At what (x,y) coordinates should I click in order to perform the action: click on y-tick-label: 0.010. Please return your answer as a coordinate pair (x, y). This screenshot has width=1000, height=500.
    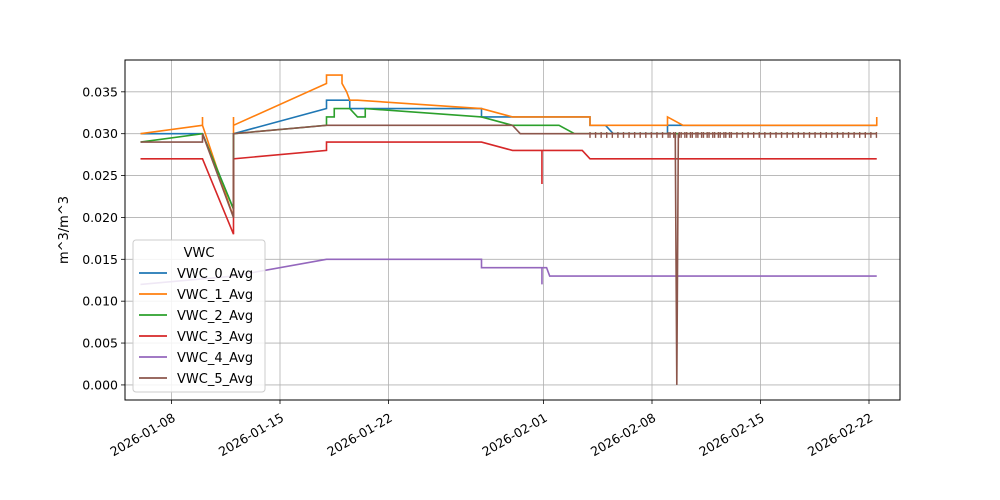
    Looking at the image, I should click on (100, 301).